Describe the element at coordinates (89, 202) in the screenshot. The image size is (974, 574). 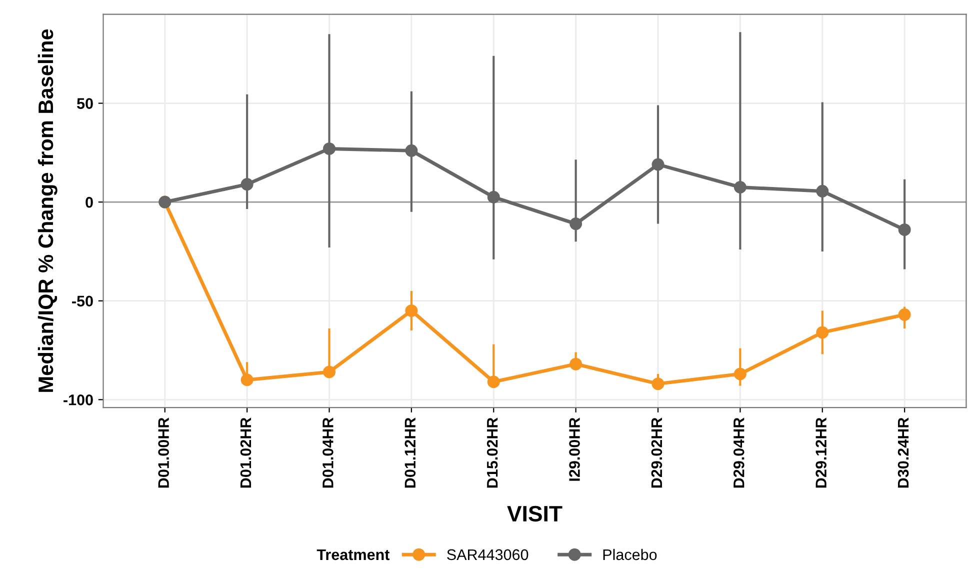
I see `y-tick-label: 0` at that location.